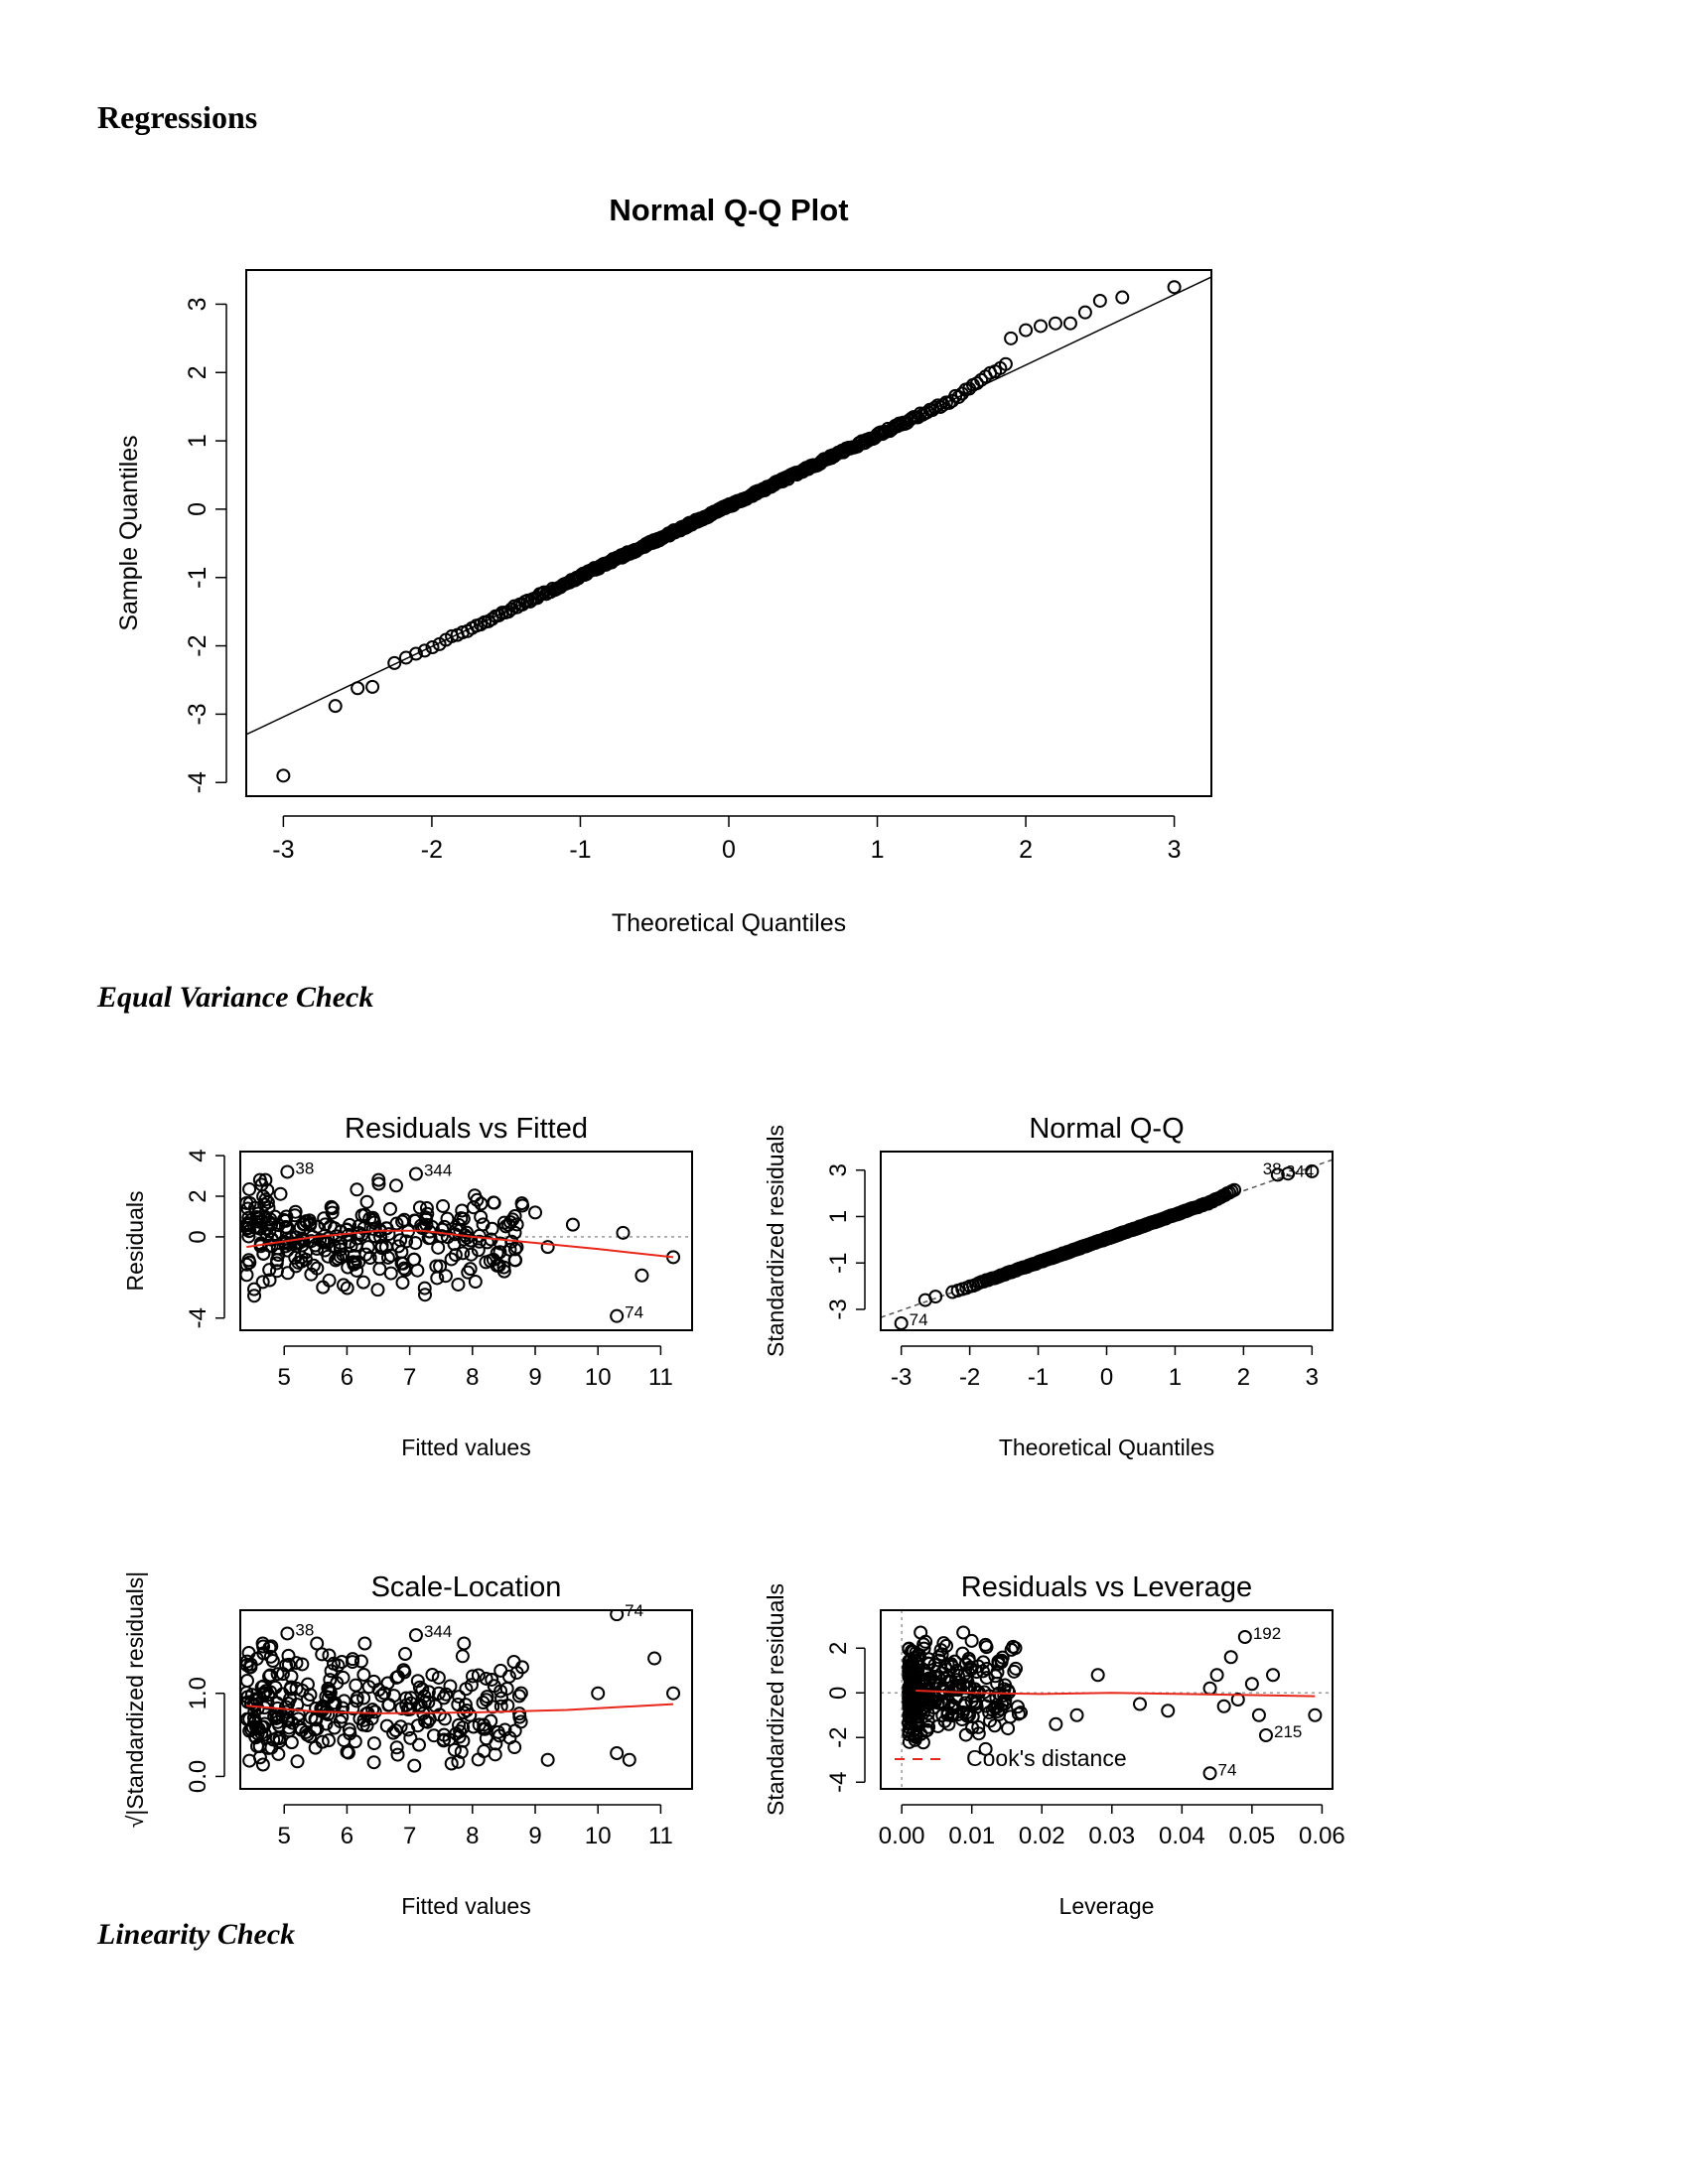 The image size is (1688, 2184). Describe the element at coordinates (198, 1236) in the screenshot. I see `y-tick-label: 0` at that location.